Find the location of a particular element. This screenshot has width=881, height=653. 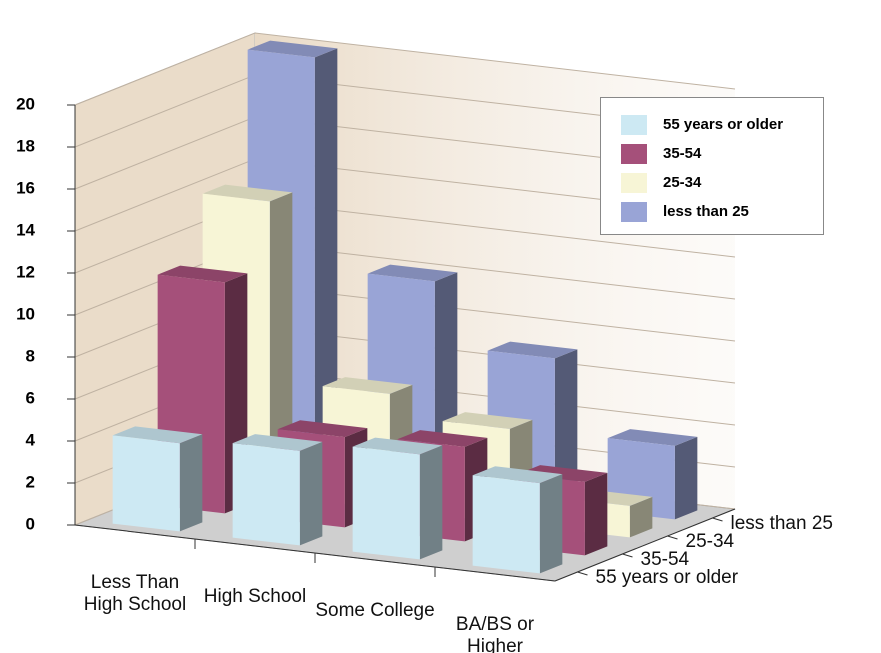

legend-item: less than 25 is located at coordinates (722, 211).